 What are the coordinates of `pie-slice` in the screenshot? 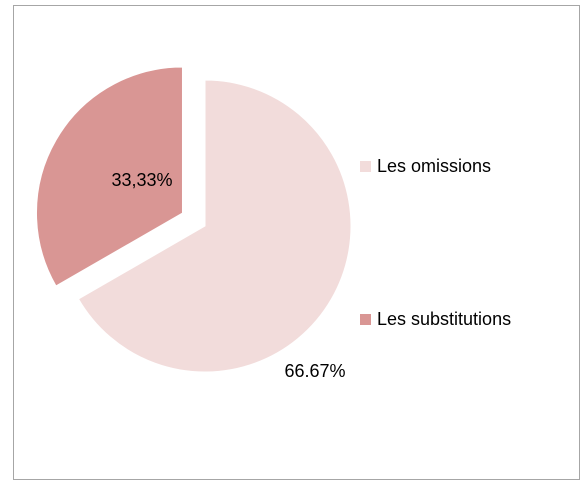 It's located at (109, 176).